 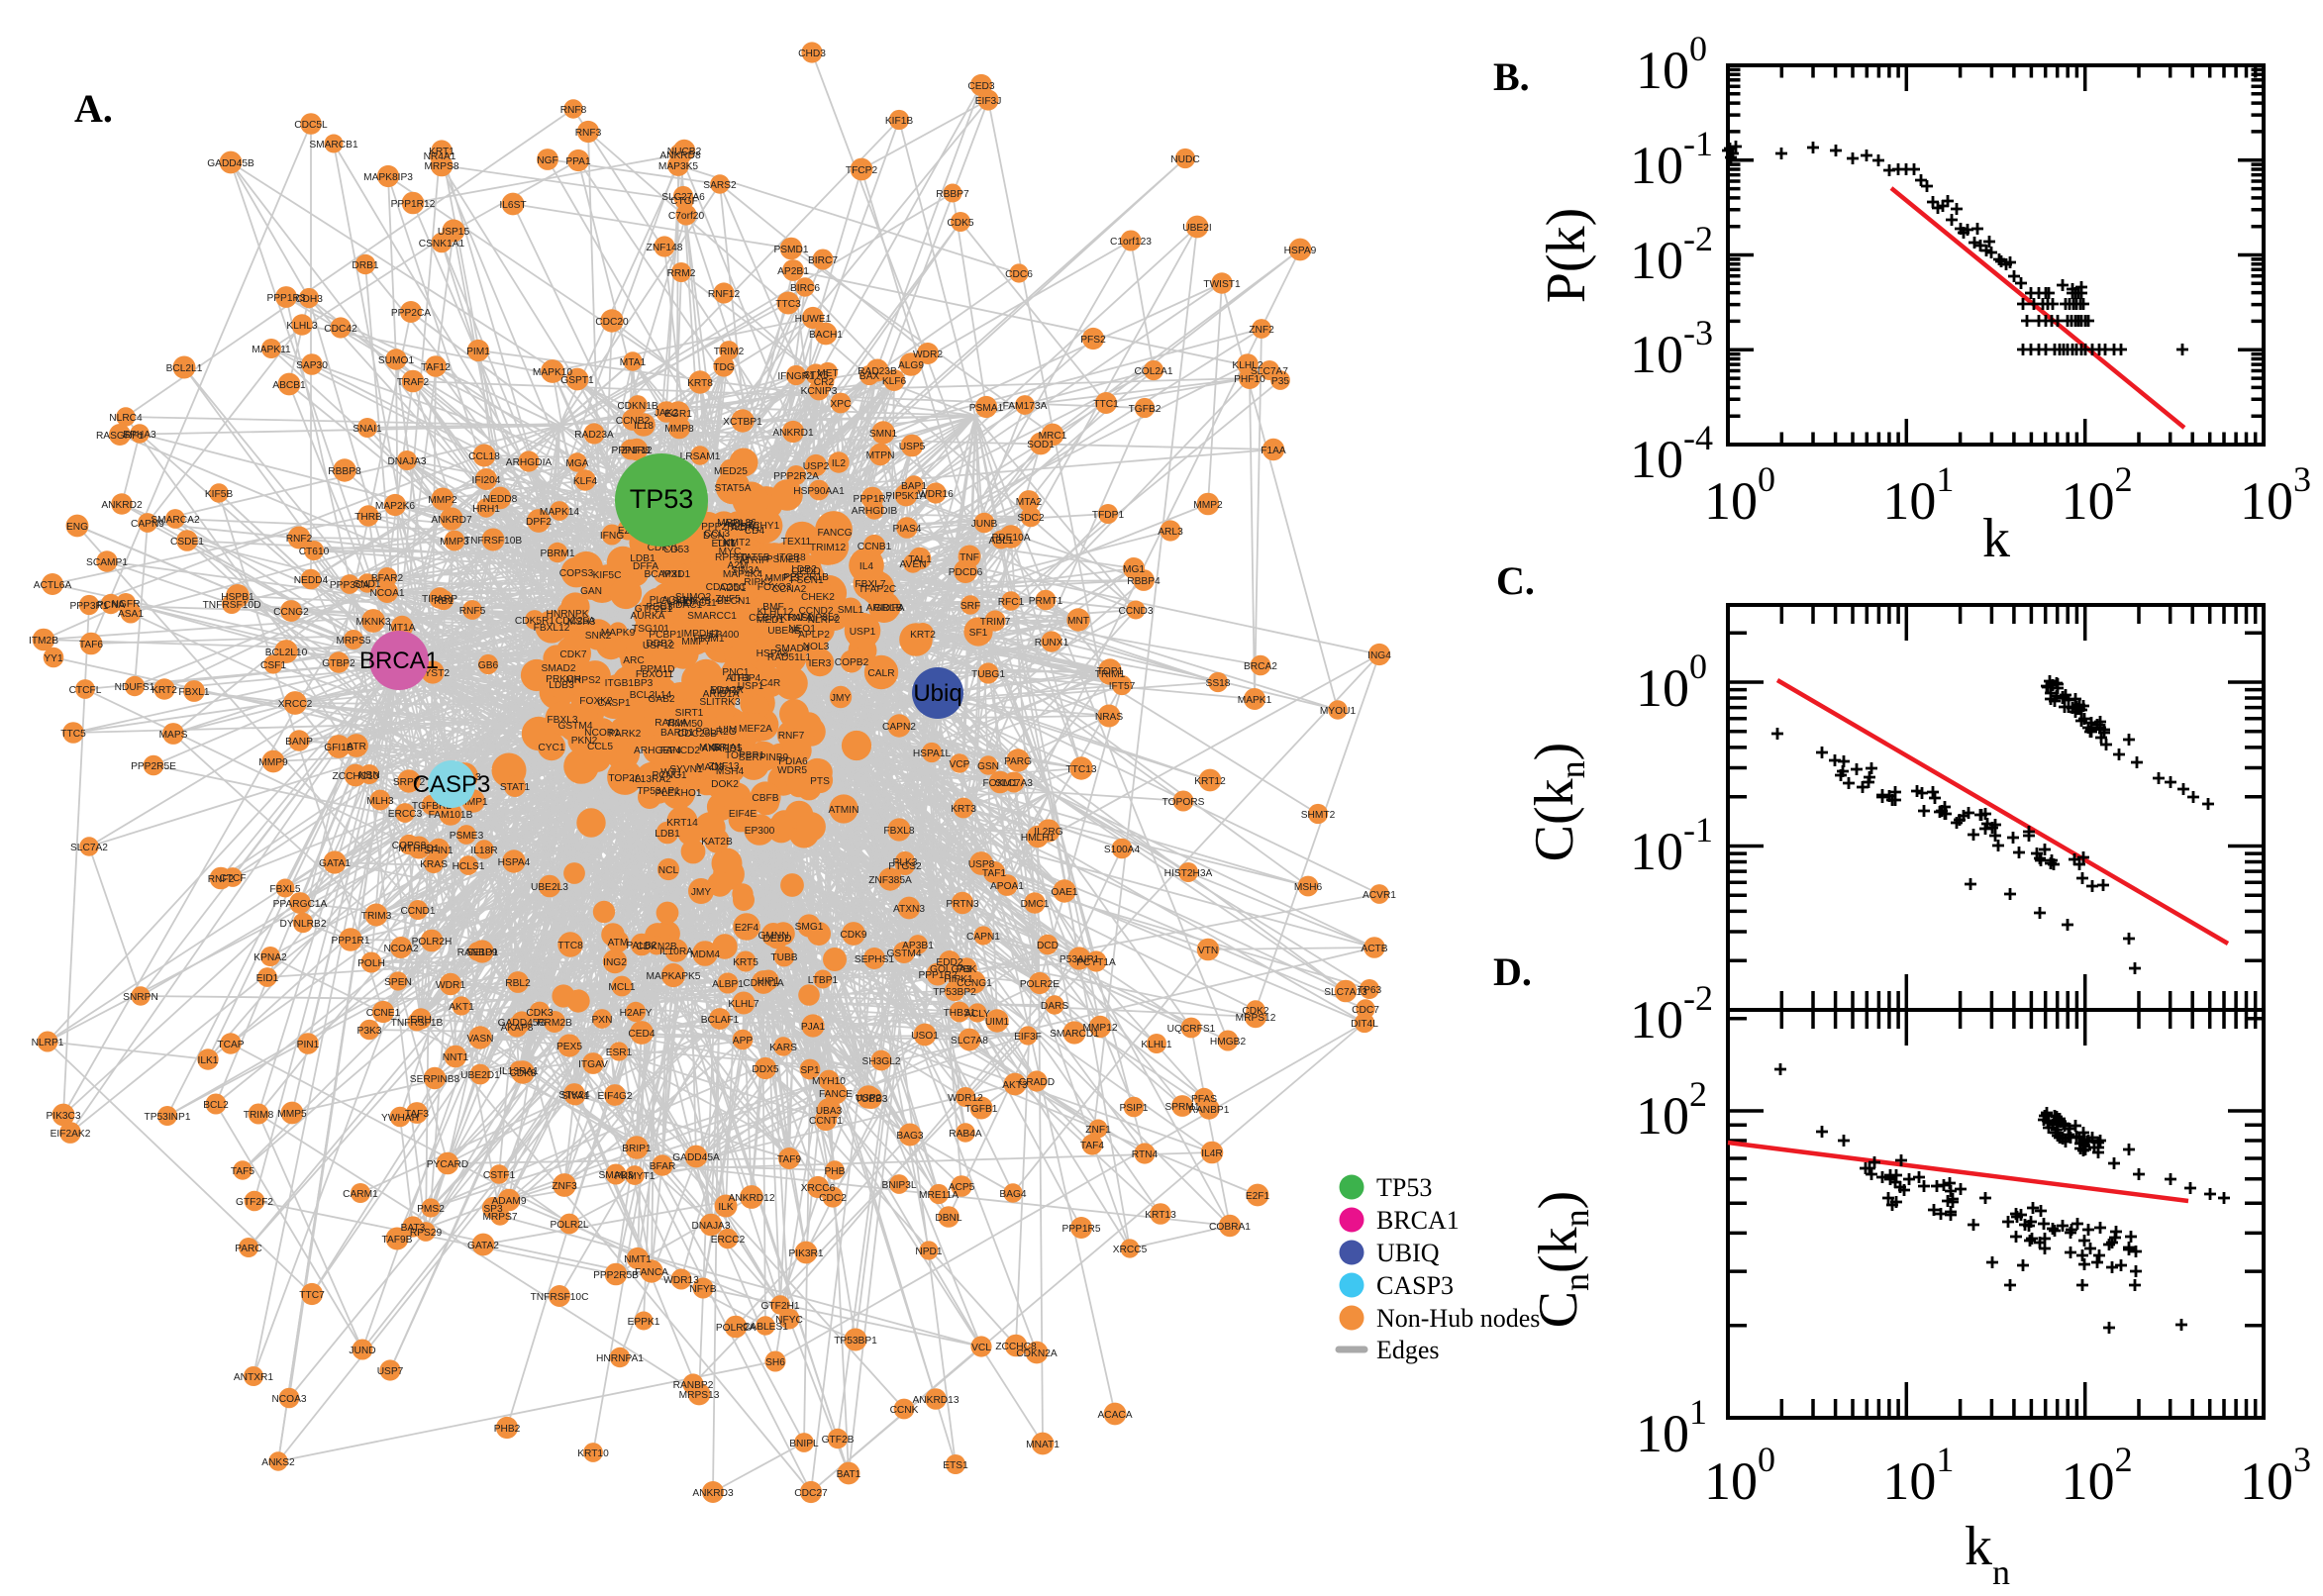 What do you see at coordinates (335, 863) in the screenshot?
I see `svg-text: GATA1` at bounding box center [335, 863].